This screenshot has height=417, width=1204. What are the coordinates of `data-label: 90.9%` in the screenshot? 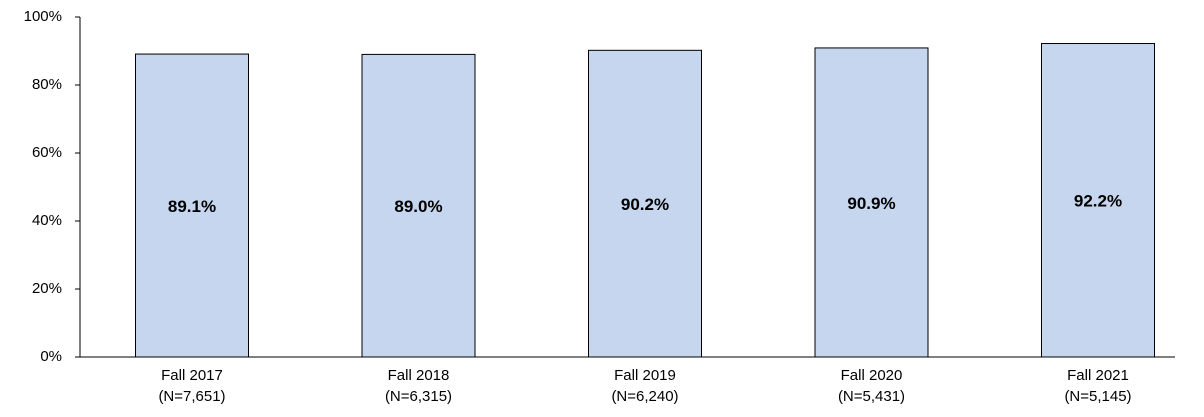 It's located at (871, 203).